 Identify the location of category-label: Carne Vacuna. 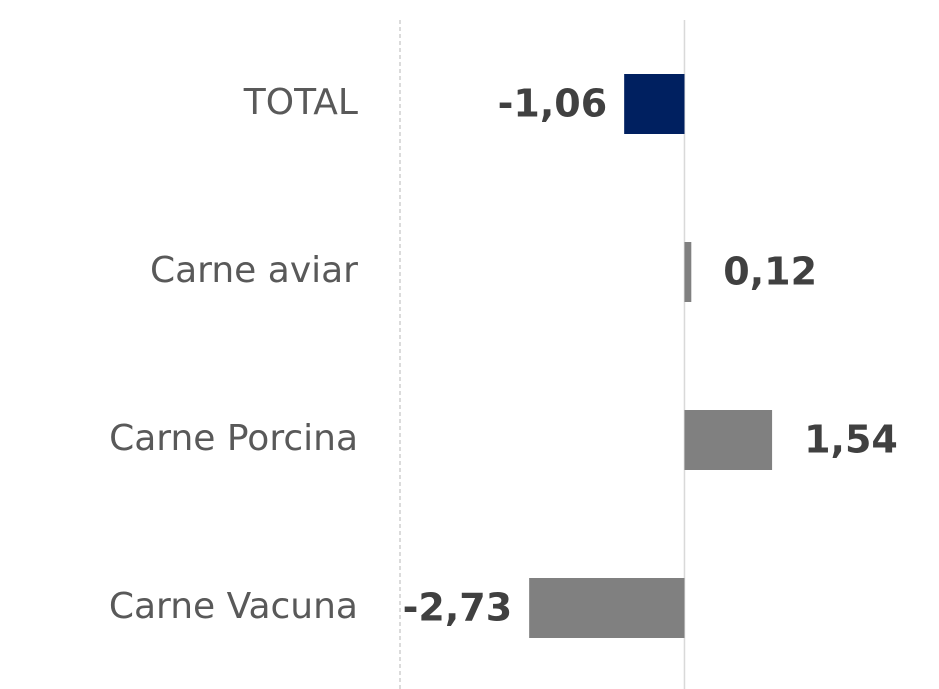
(233, 606).